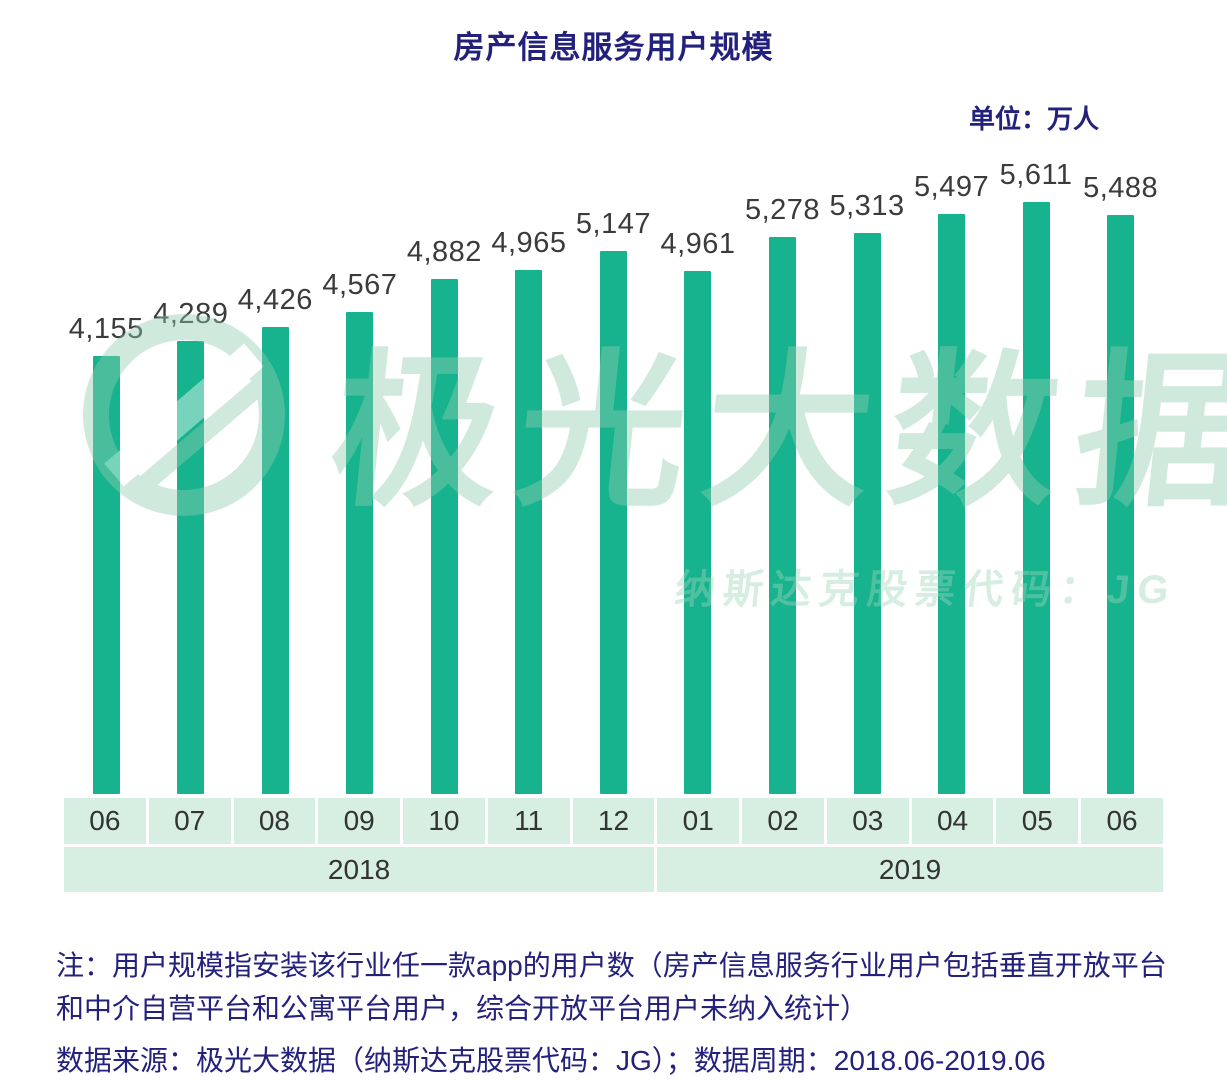  What do you see at coordinates (106, 329) in the screenshot?
I see `bar-value-label: 4,155` at bounding box center [106, 329].